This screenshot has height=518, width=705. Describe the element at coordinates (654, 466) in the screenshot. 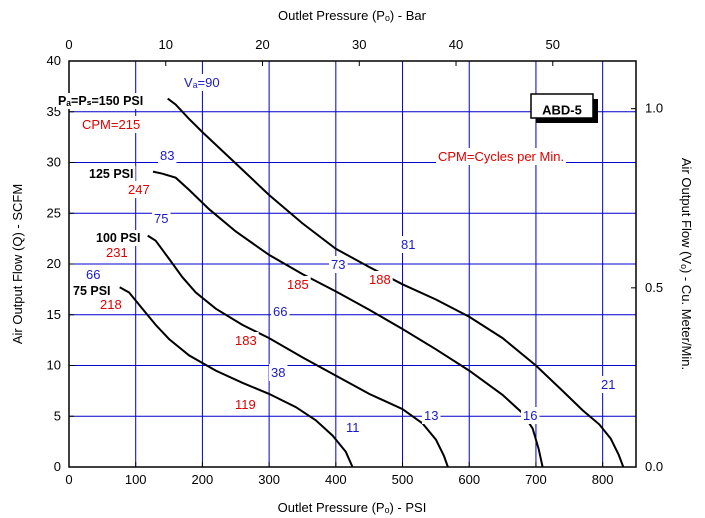

I see `y2-tick-label: 0.0` at that location.